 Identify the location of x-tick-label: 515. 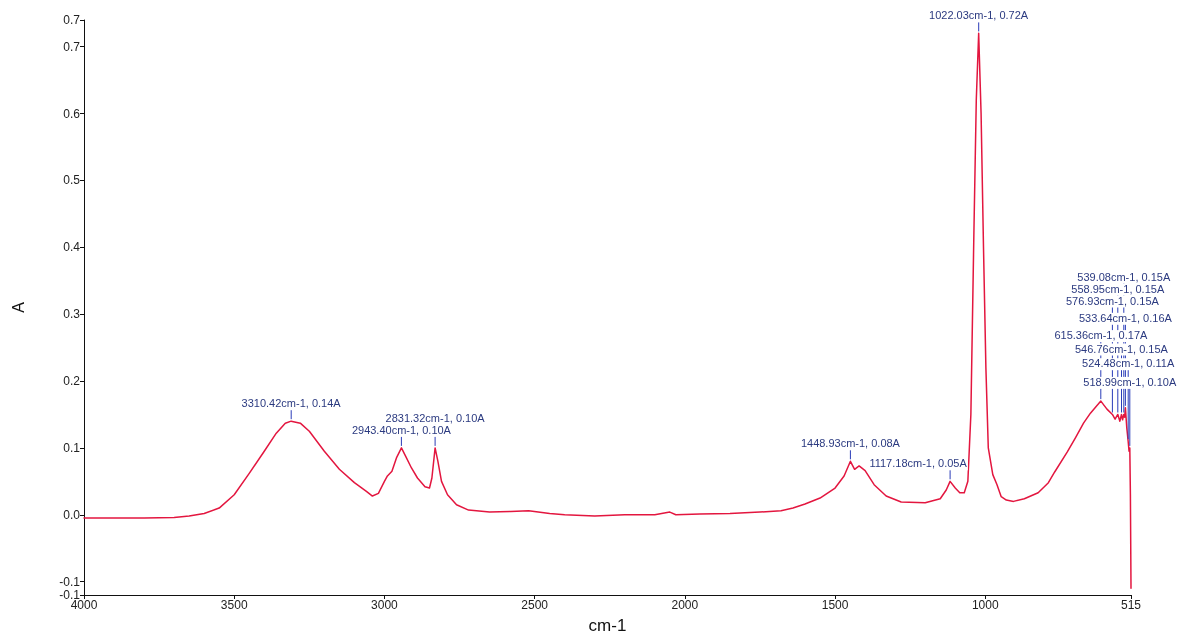
(1131, 605).